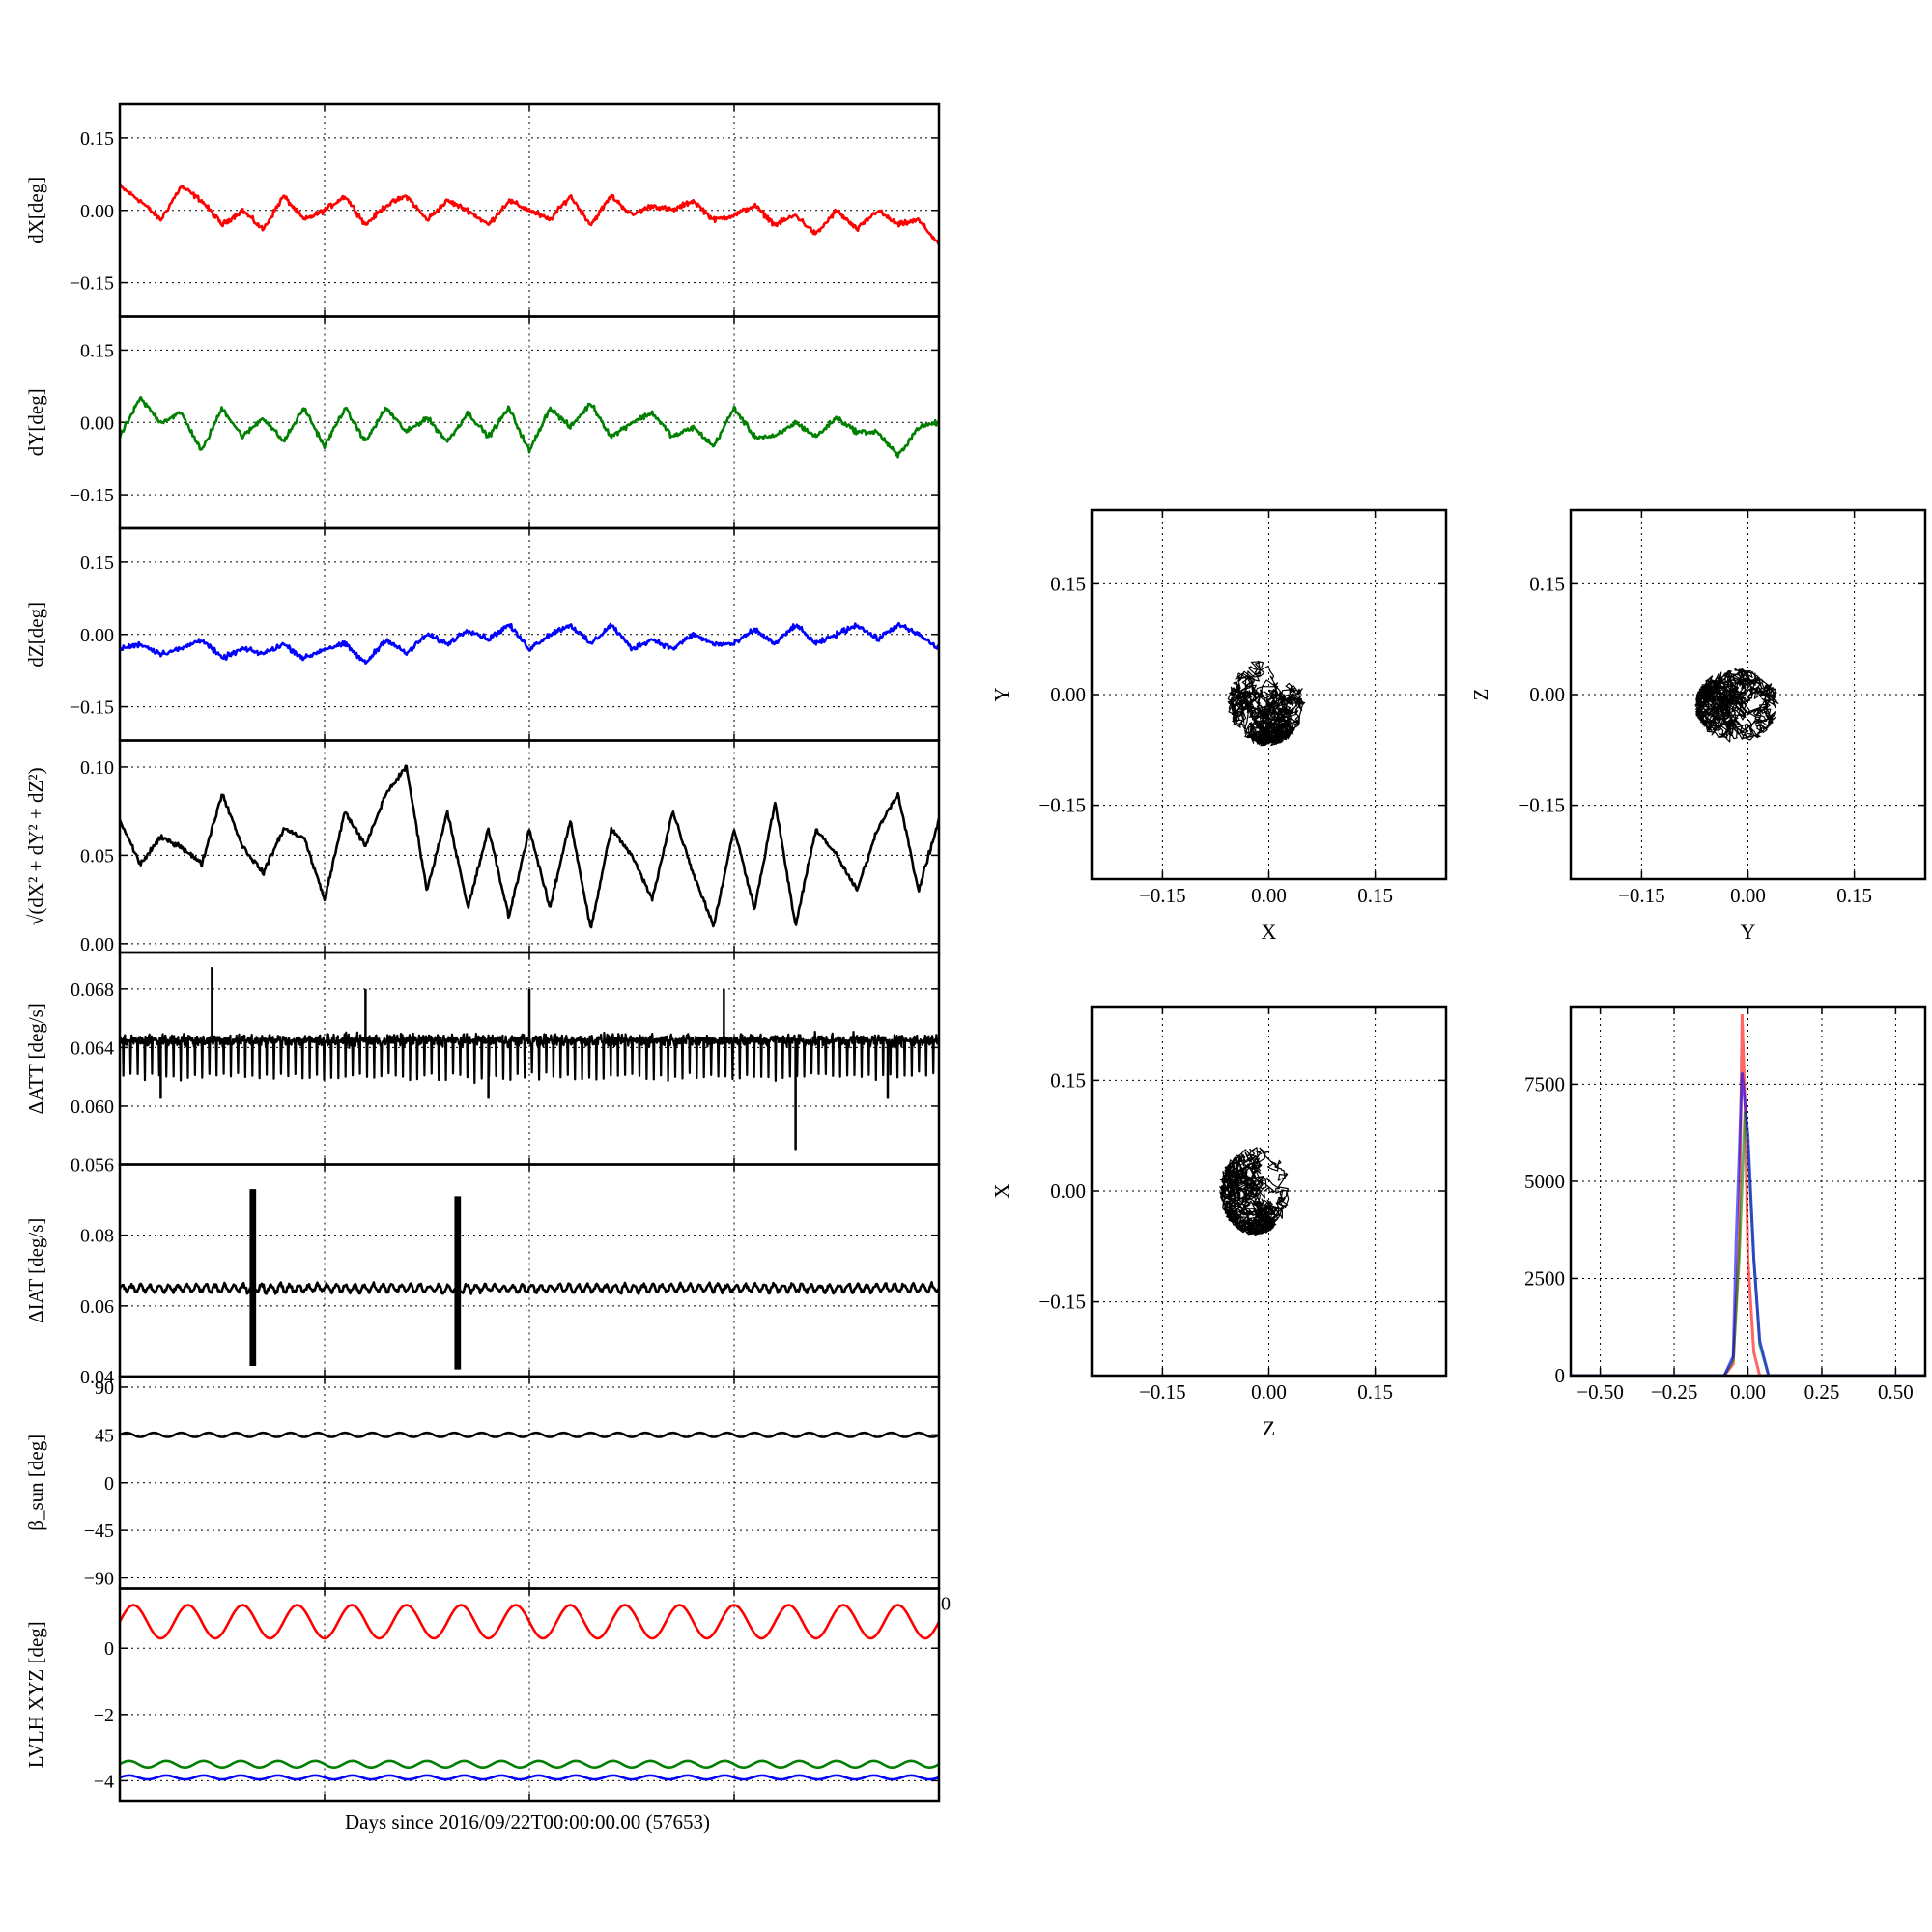 The width and height of the screenshot is (1932, 1932). What do you see at coordinates (104, 1715) in the screenshot?
I see `ytick-label: −2` at bounding box center [104, 1715].